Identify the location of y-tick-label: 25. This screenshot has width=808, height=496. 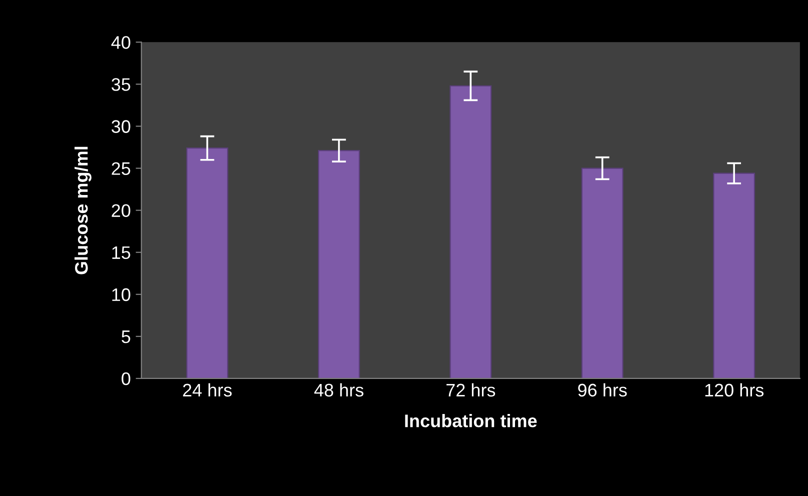
(121, 168).